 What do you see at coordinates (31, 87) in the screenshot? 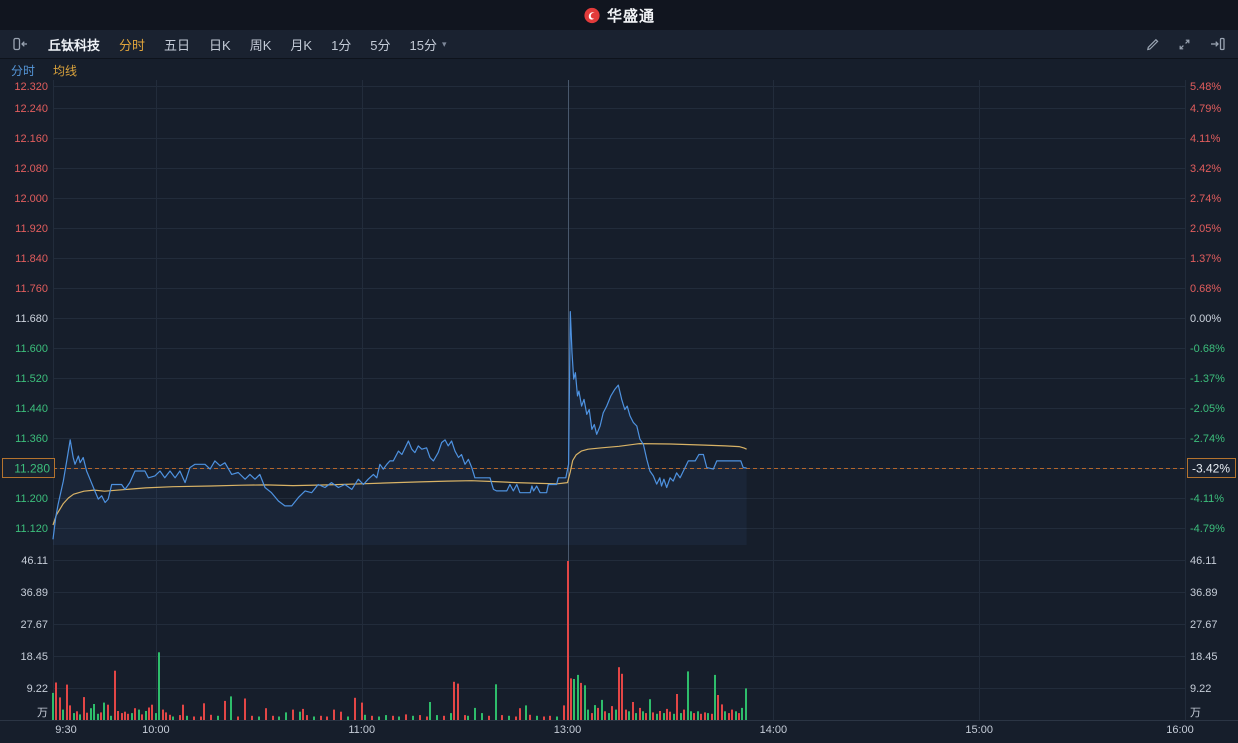
I see `price-tick-label: 12.320` at bounding box center [31, 87].